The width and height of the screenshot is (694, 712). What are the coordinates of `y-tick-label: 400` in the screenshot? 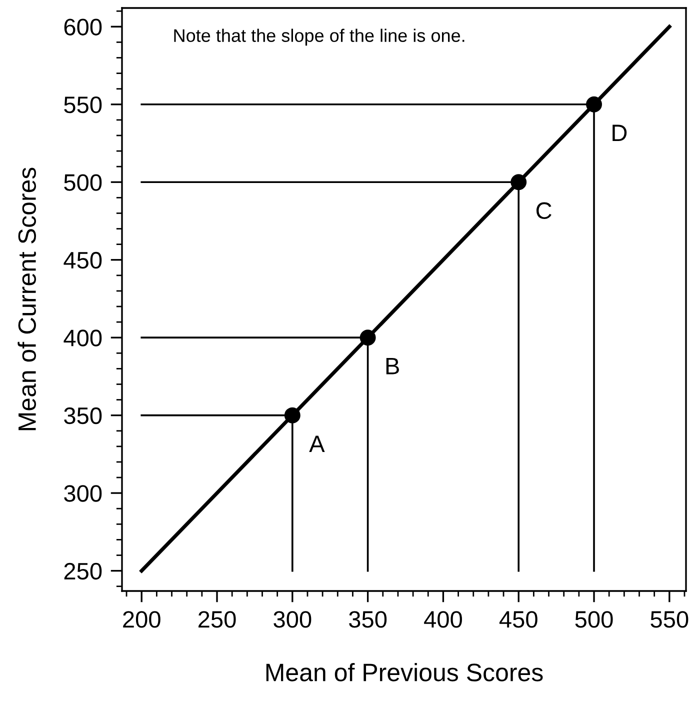 It's located at (83, 338).